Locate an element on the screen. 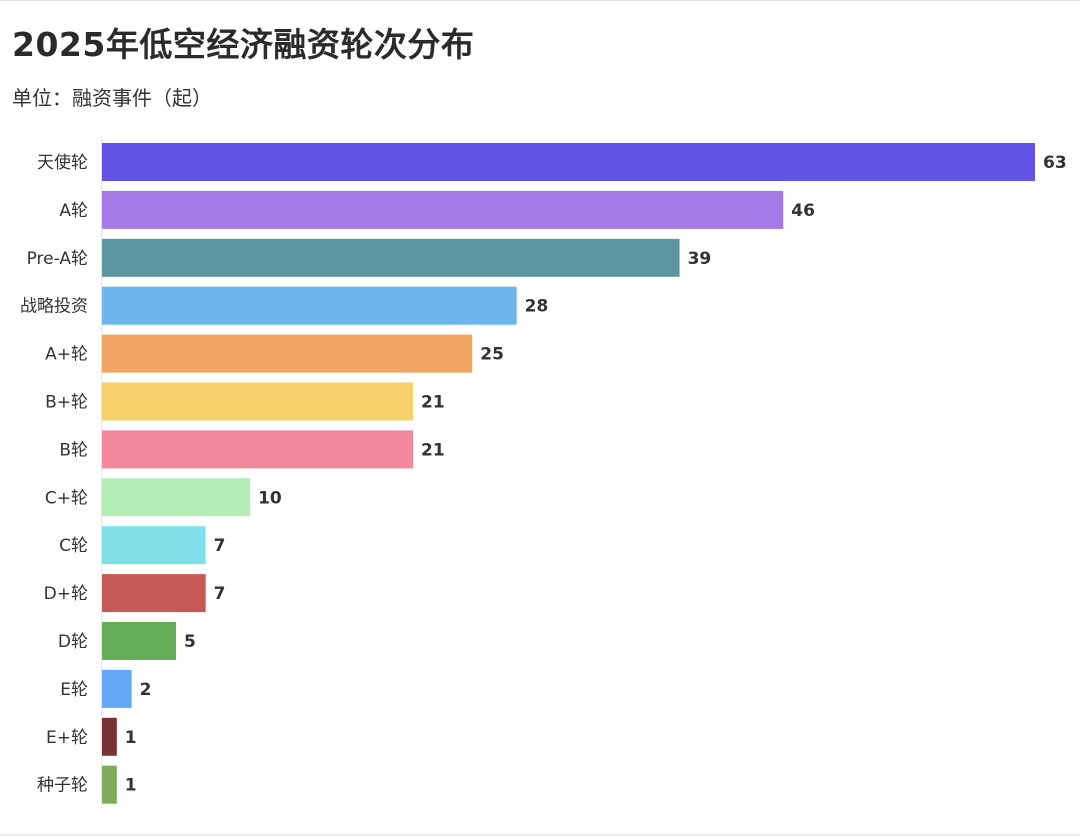  category-label: C轮 is located at coordinates (73, 546).